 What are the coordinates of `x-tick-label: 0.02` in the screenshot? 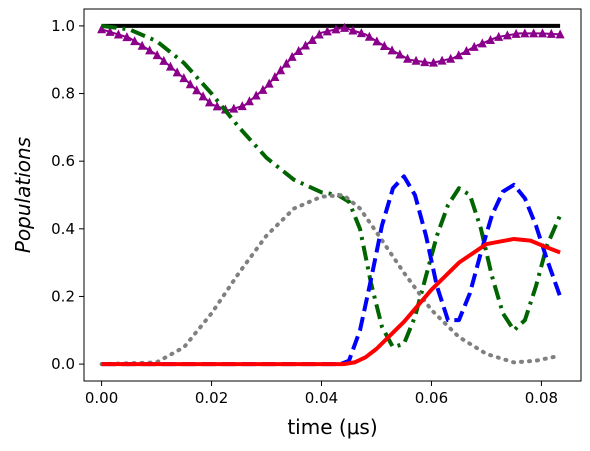 It's located at (211, 398).